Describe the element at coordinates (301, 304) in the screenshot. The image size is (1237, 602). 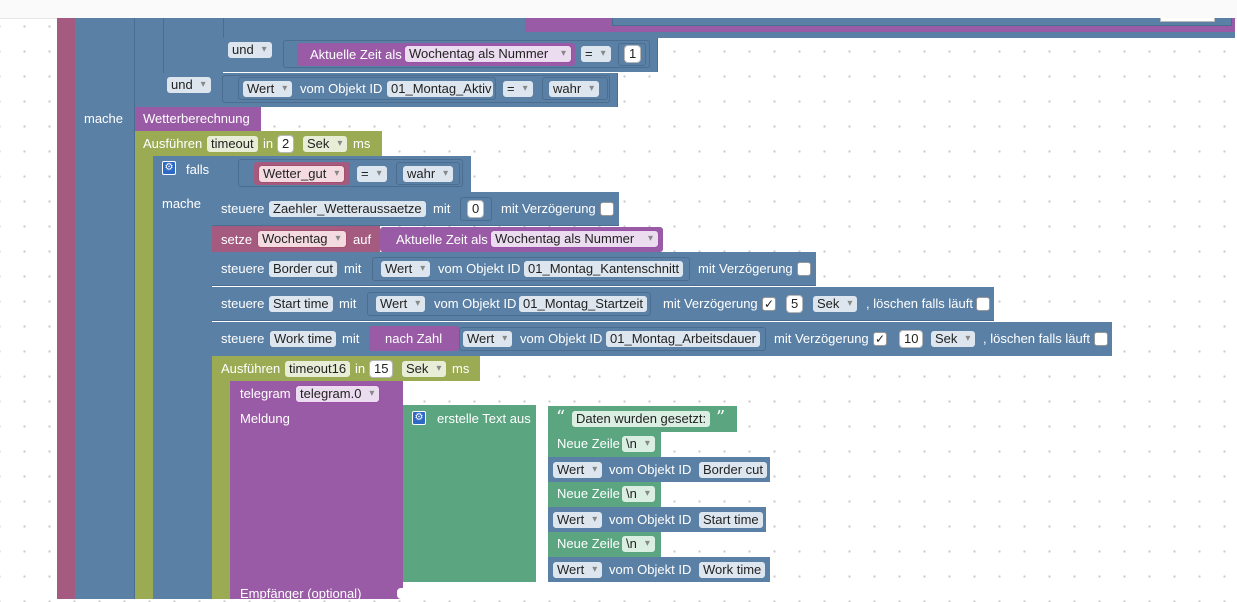
I see `start-object-field: Start time` at that location.